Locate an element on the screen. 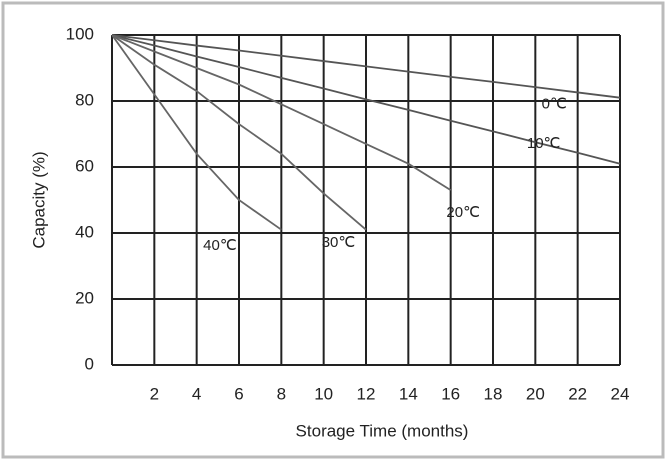 The width and height of the screenshot is (667, 461). x-tick-label: 24 is located at coordinates (620, 393).